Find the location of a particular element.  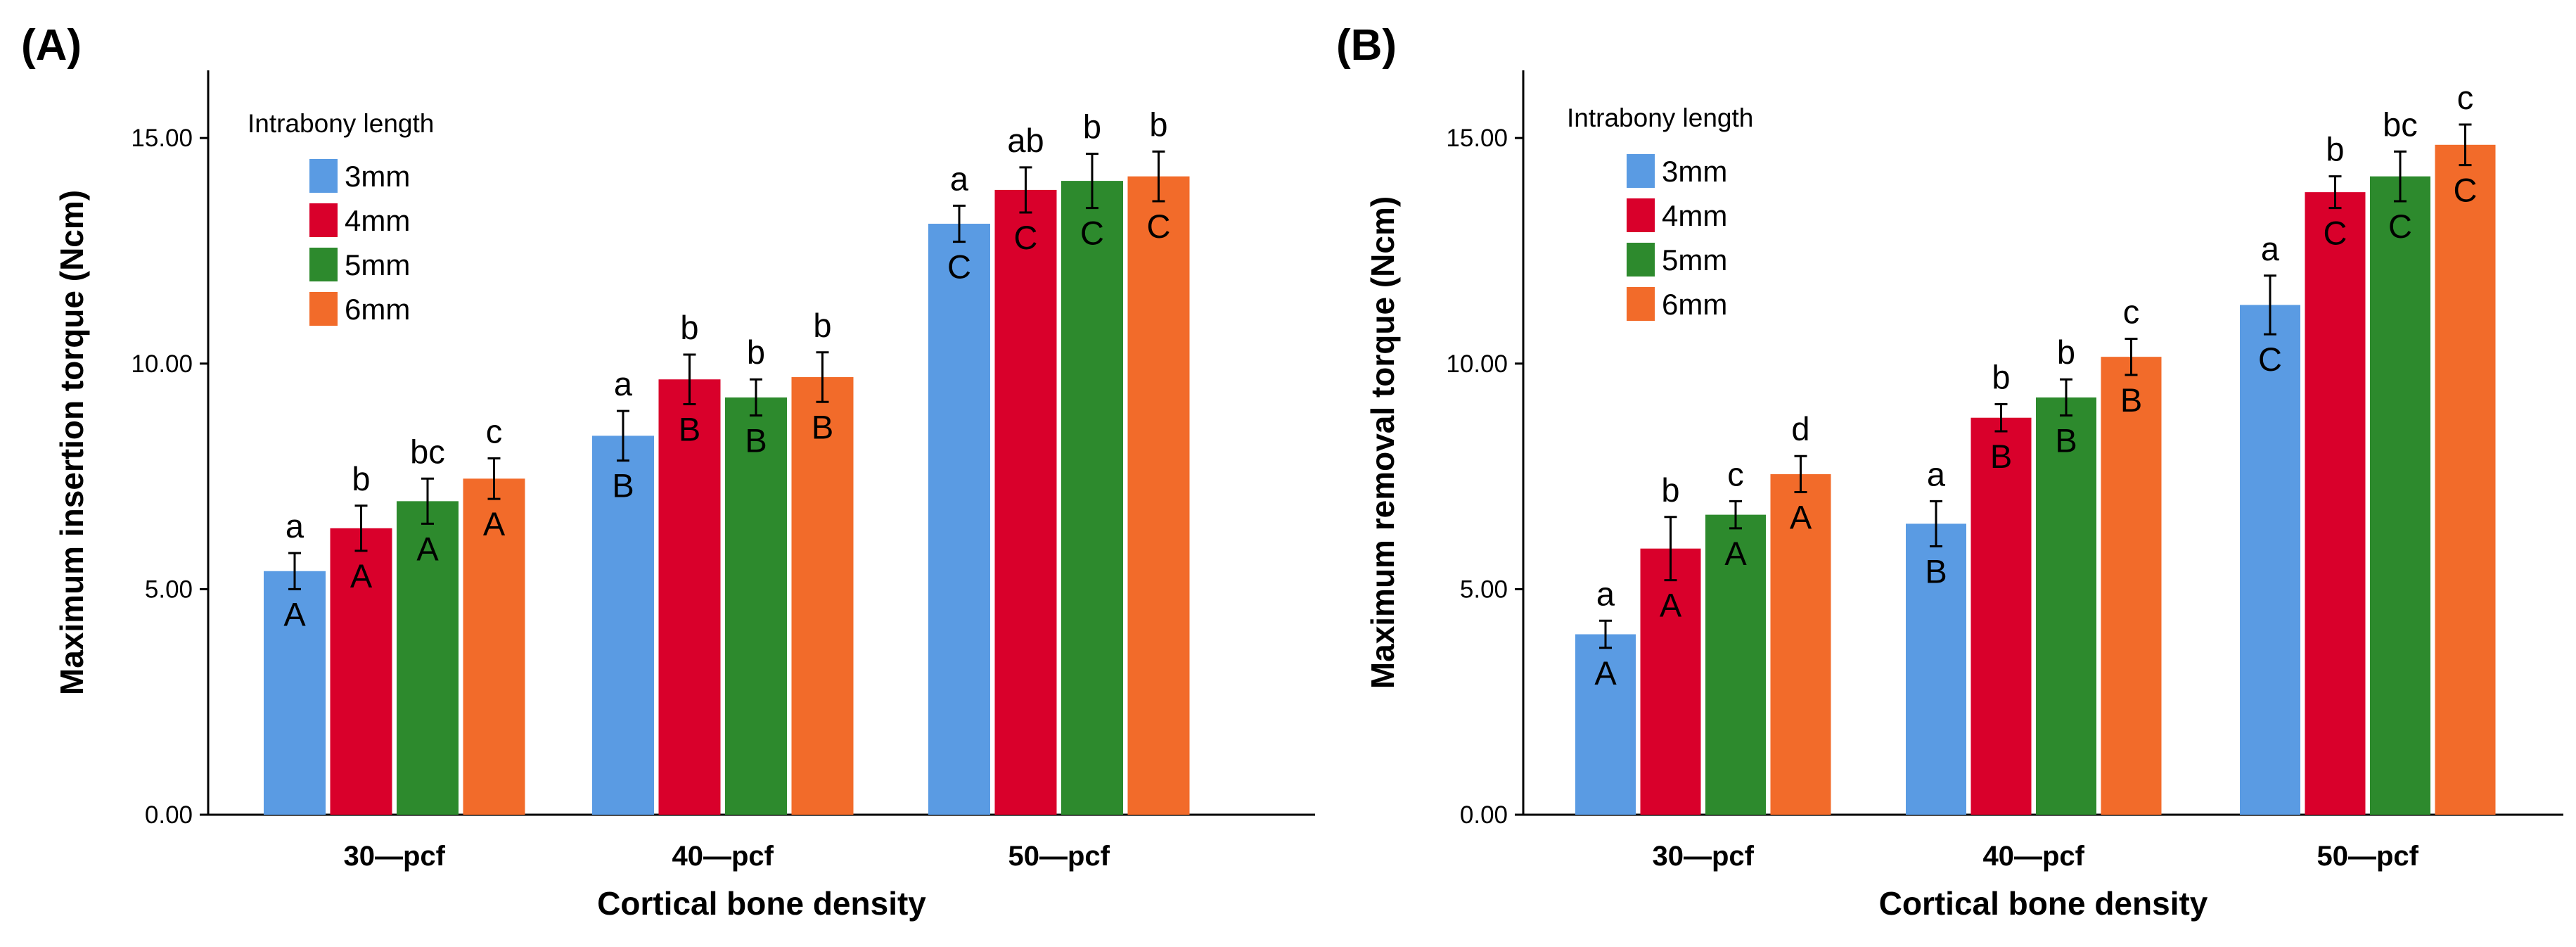

panel-label: (A) is located at coordinates (51, 46).